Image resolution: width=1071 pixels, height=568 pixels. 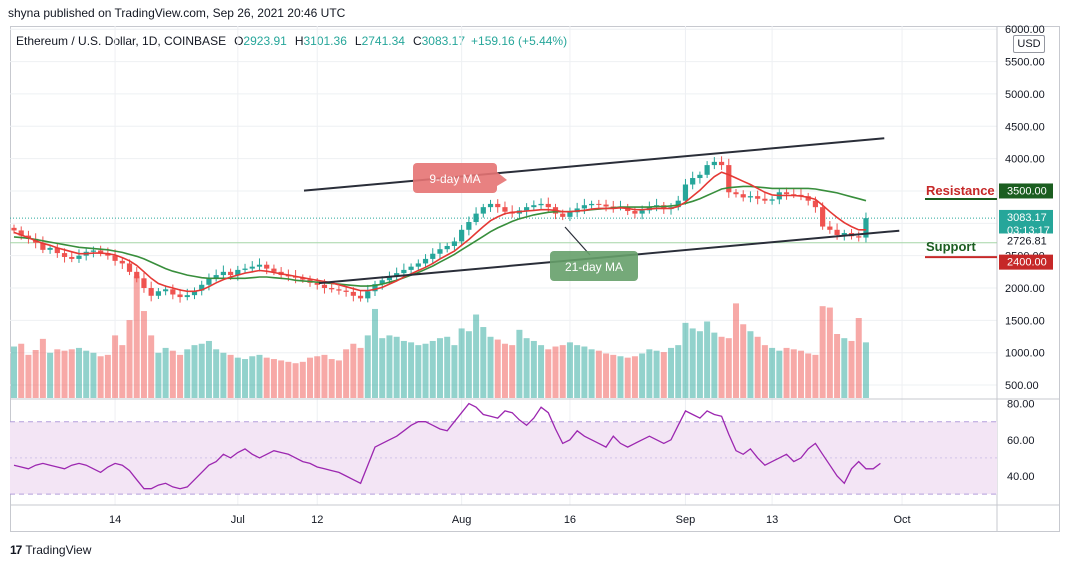 What do you see at coordinates (239, 41) in the screenshot?
I see `open-label: O` at bounding box center [239, 41].